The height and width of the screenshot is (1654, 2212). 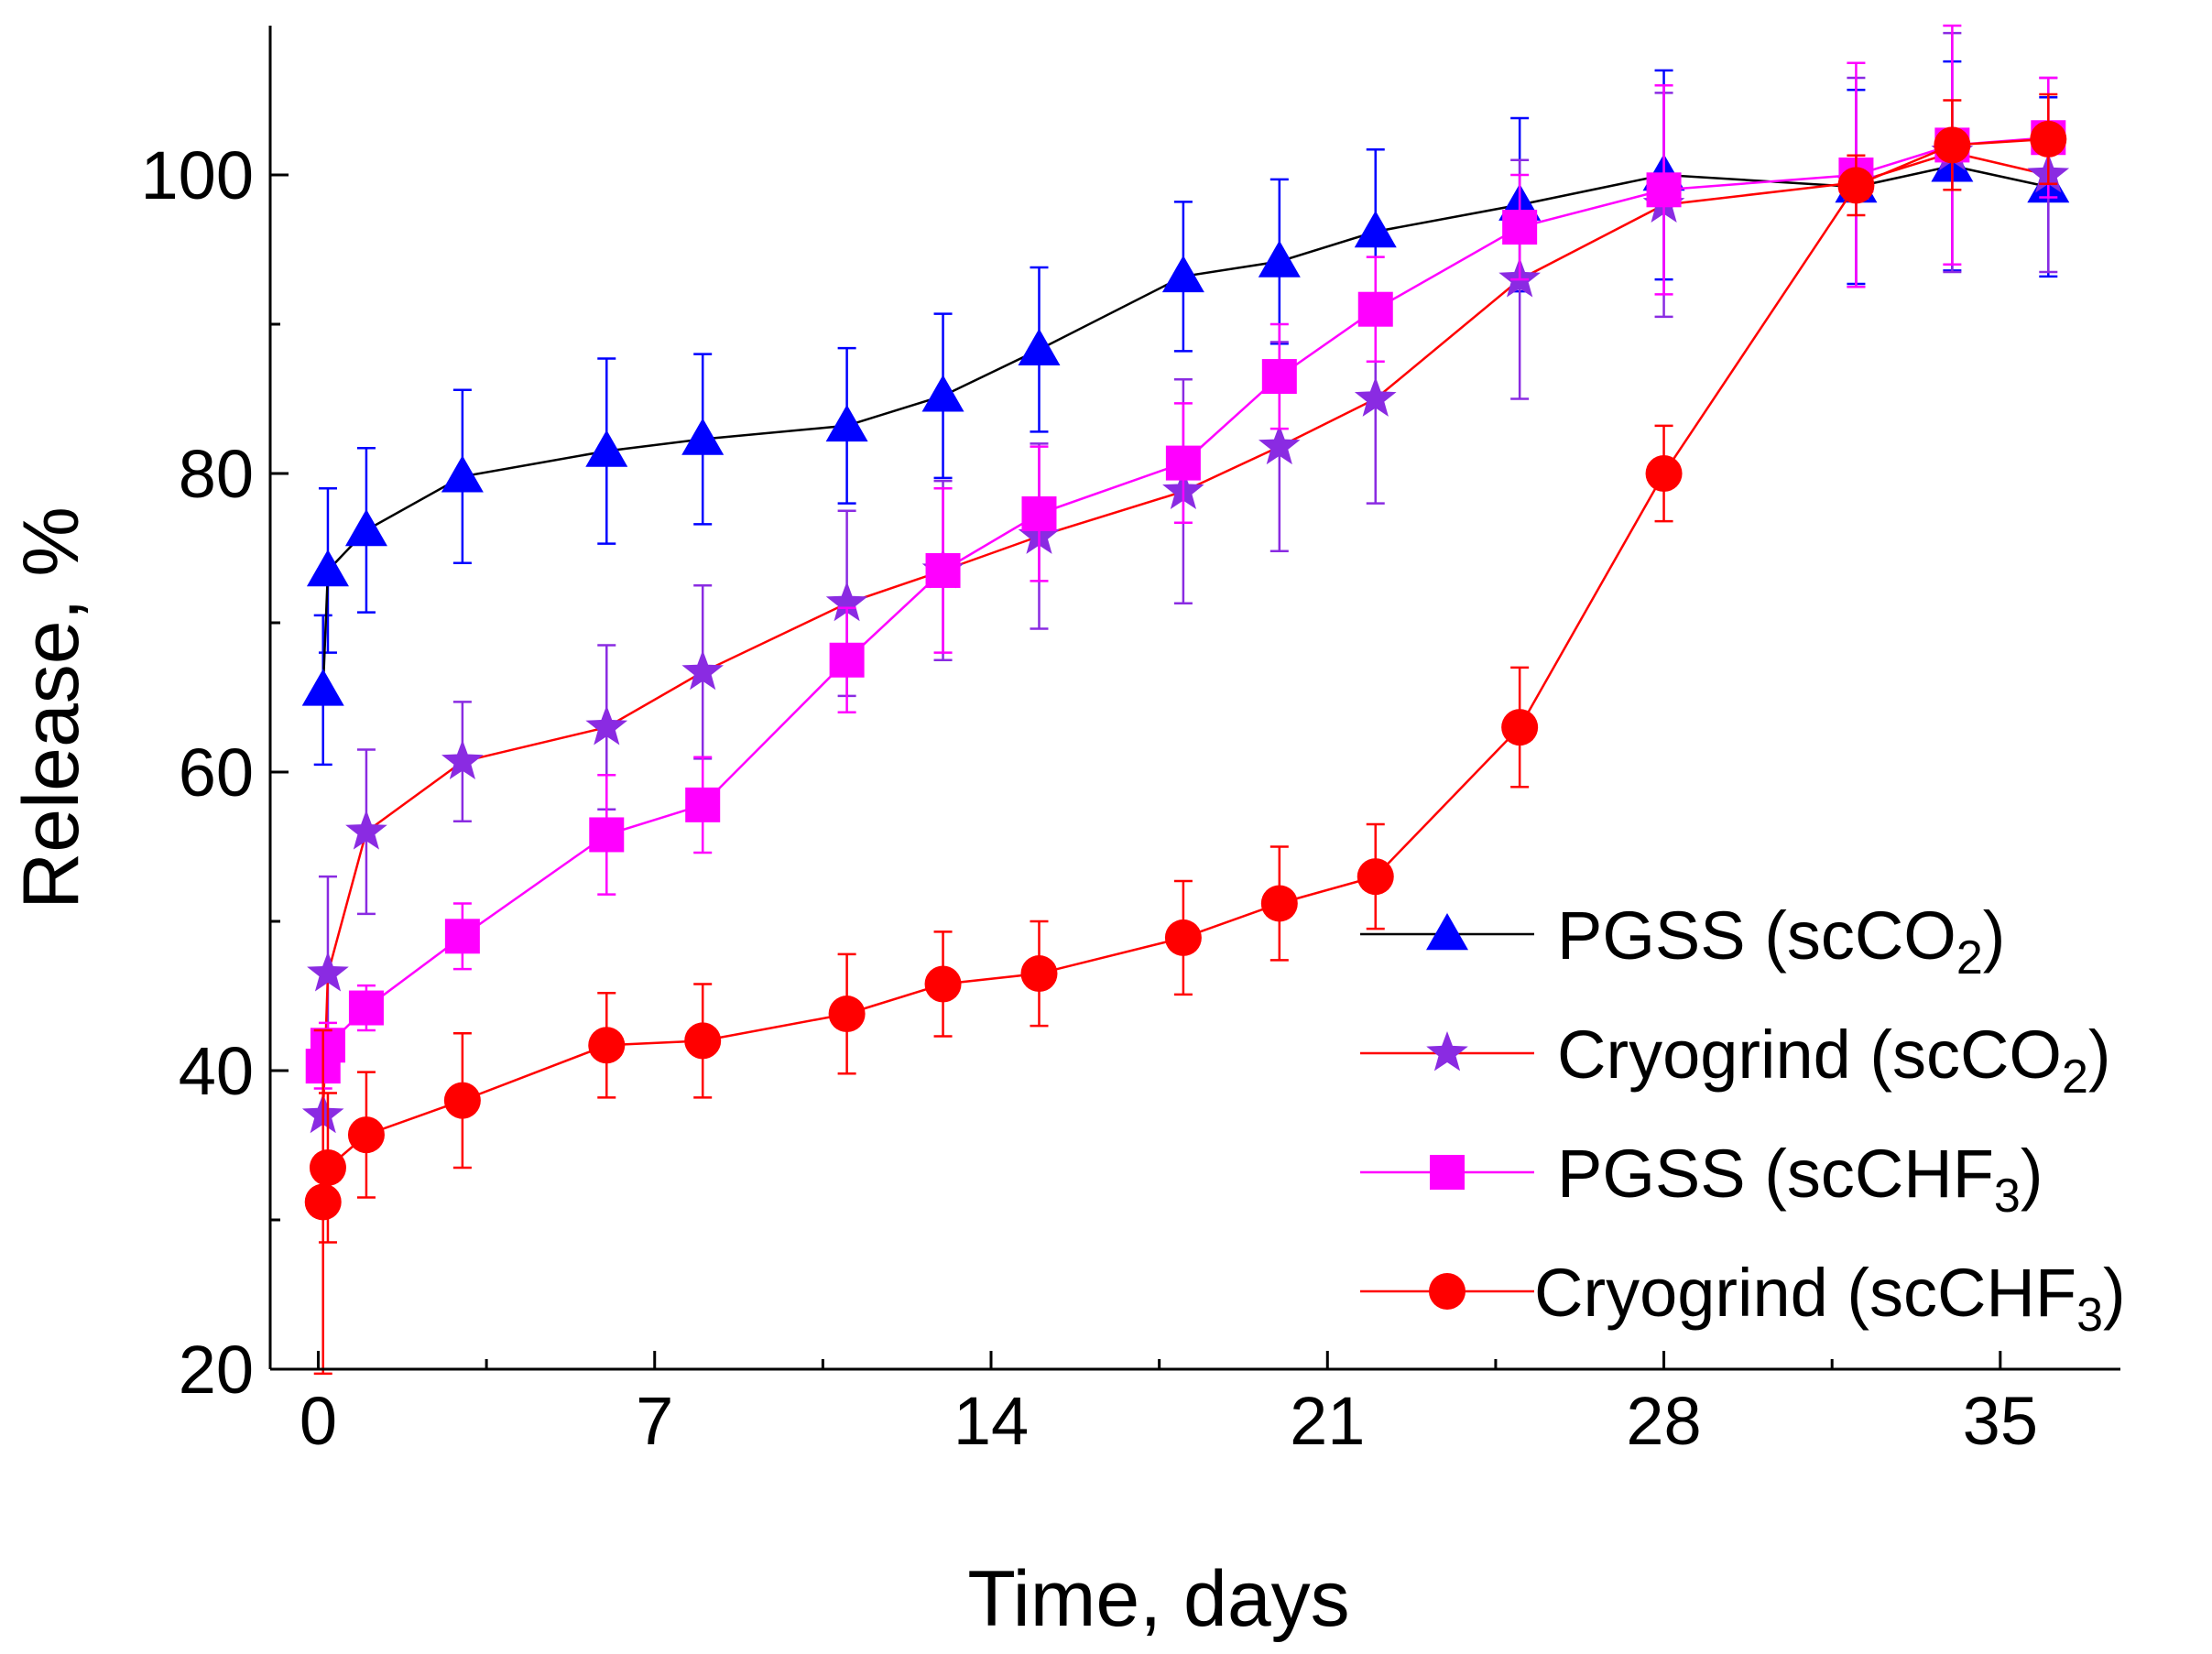 I want to click on legend-entry-3: Cryogrind (scCHF3), so click(x=1743, y=1298).